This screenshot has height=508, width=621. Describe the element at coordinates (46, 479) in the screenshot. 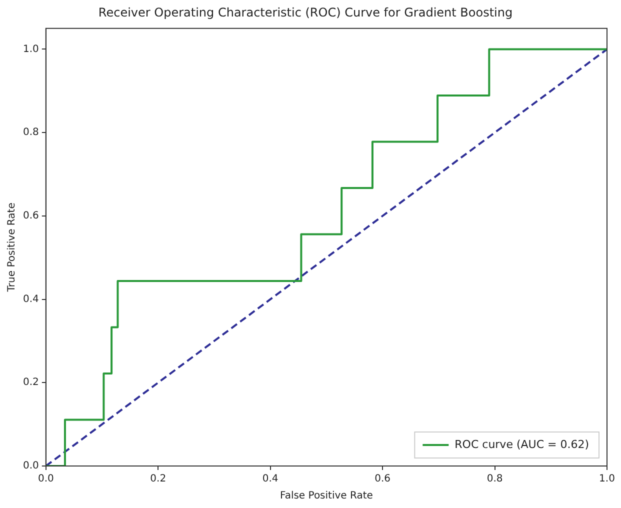

I see `x-tick-label: 0.0` at that location.